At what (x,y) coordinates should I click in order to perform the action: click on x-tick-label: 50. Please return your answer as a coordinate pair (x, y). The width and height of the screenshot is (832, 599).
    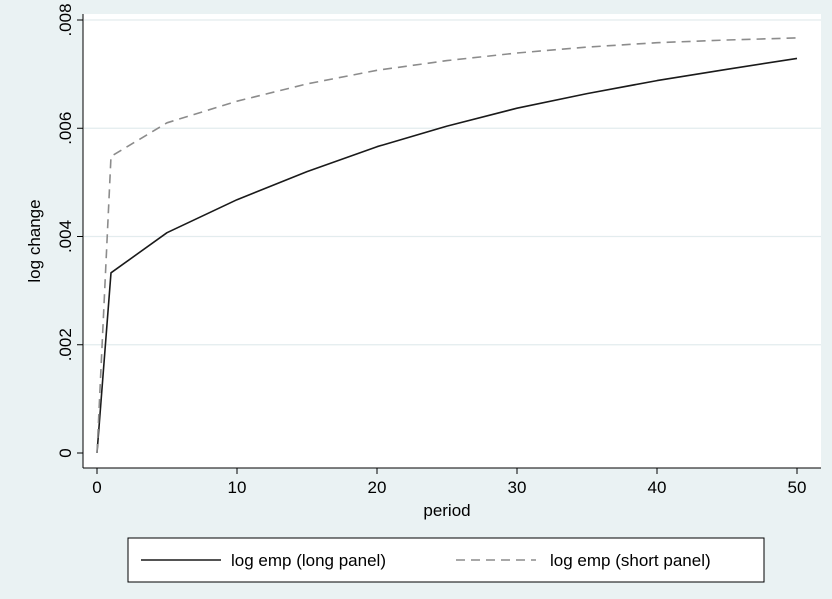
    Looking at the image, I should click on (797, 487).